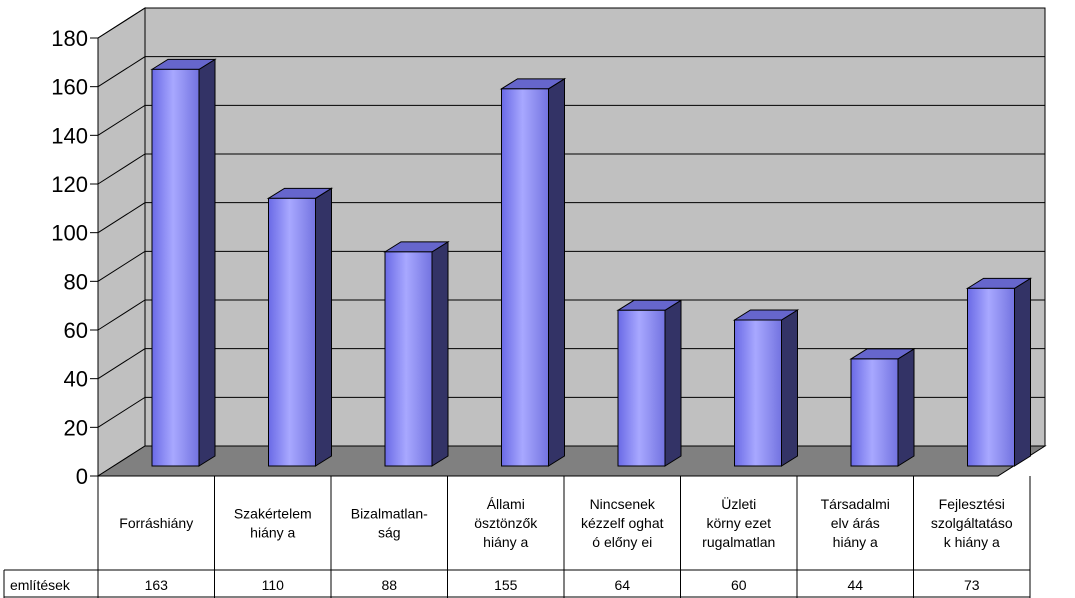  What do you see at coordinates (76, 330) in the screenshot?
I see `y-tick-label: 60` at bounding box center [76, 330].